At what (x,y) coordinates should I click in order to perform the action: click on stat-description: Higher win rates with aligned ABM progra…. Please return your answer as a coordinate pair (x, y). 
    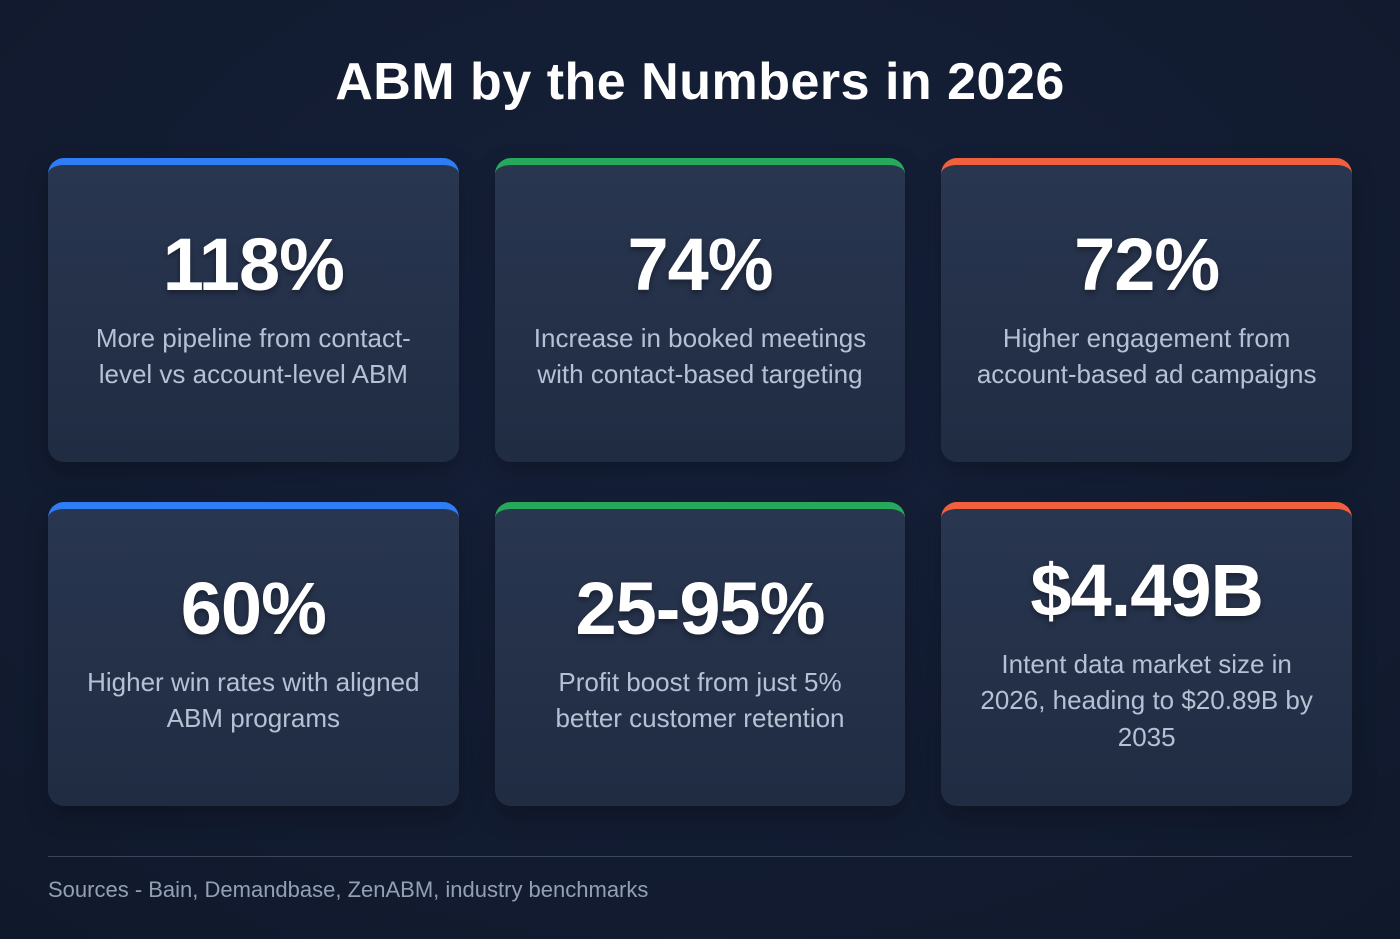
    Looking at the image, I should click on (253, 700).